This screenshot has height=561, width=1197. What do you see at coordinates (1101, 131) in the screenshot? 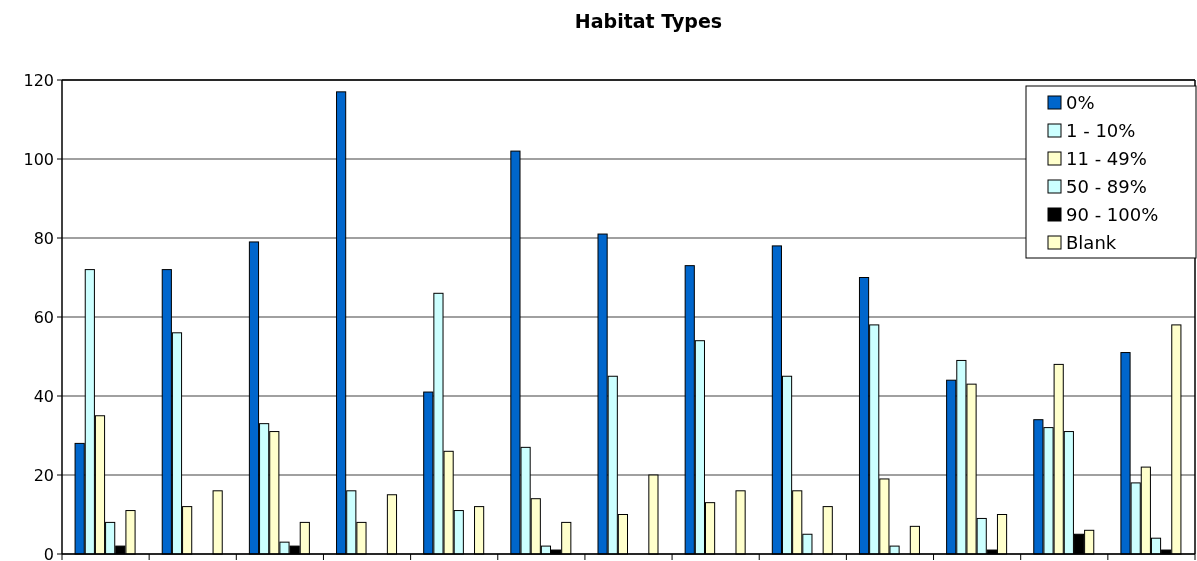
I see `legend-label: 1 - 10%` at bounding box center [1101, 131].